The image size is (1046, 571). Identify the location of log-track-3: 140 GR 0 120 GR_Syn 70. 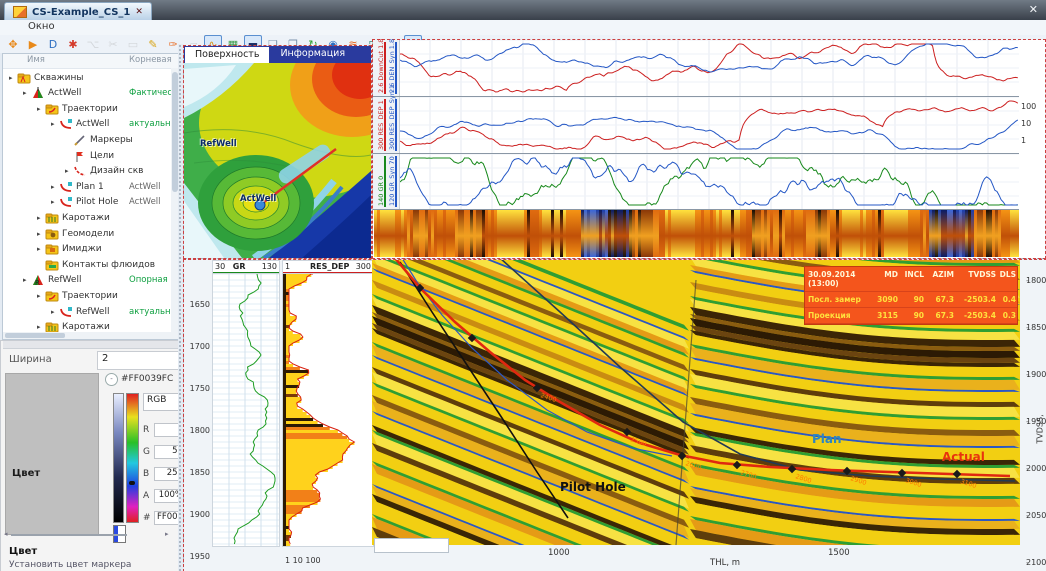
(696, 181).